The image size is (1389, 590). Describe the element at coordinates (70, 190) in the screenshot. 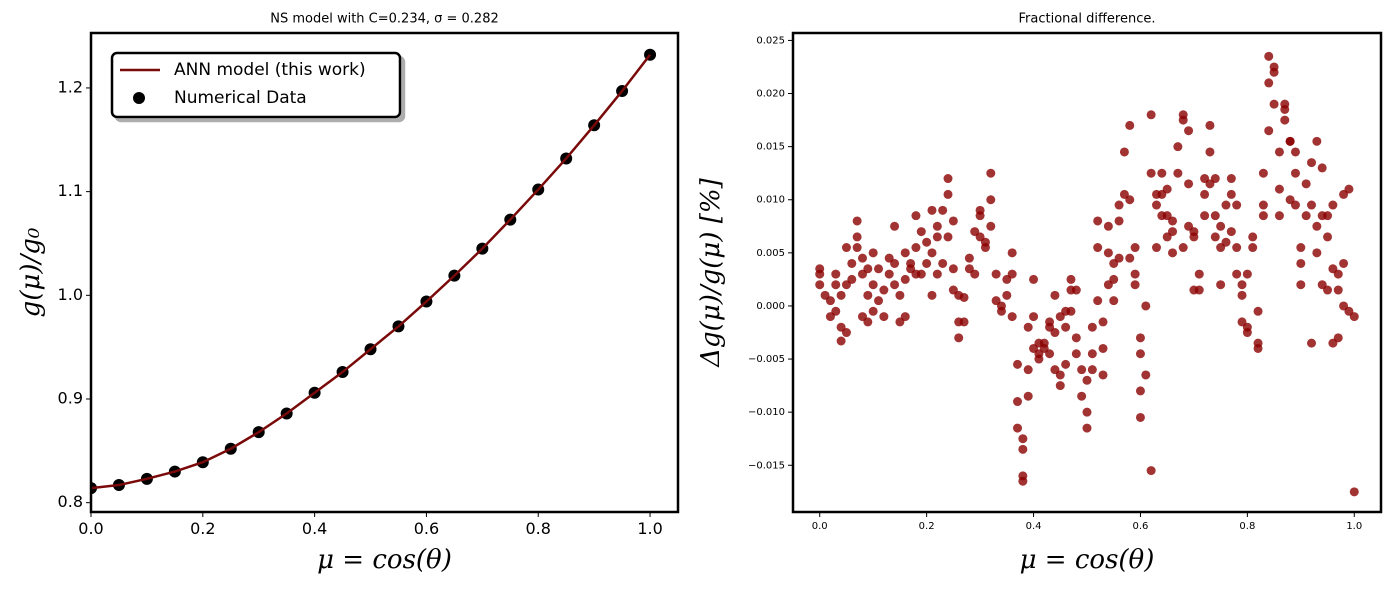

I see `y-tick-label: 1.1` at that location.